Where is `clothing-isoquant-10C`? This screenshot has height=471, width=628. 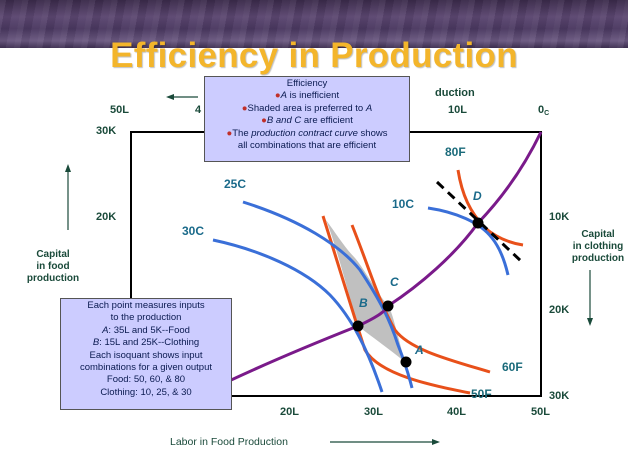
clothing-isoquant-10C is located at coordinates (468, 241).